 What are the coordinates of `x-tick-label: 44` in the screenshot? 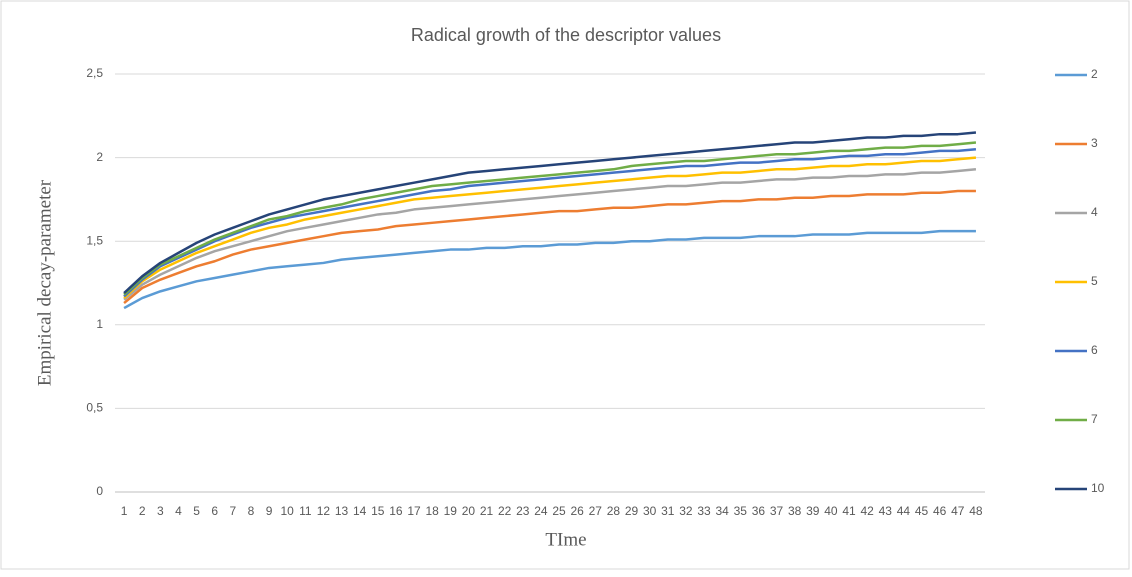 It's located at (904, 511).